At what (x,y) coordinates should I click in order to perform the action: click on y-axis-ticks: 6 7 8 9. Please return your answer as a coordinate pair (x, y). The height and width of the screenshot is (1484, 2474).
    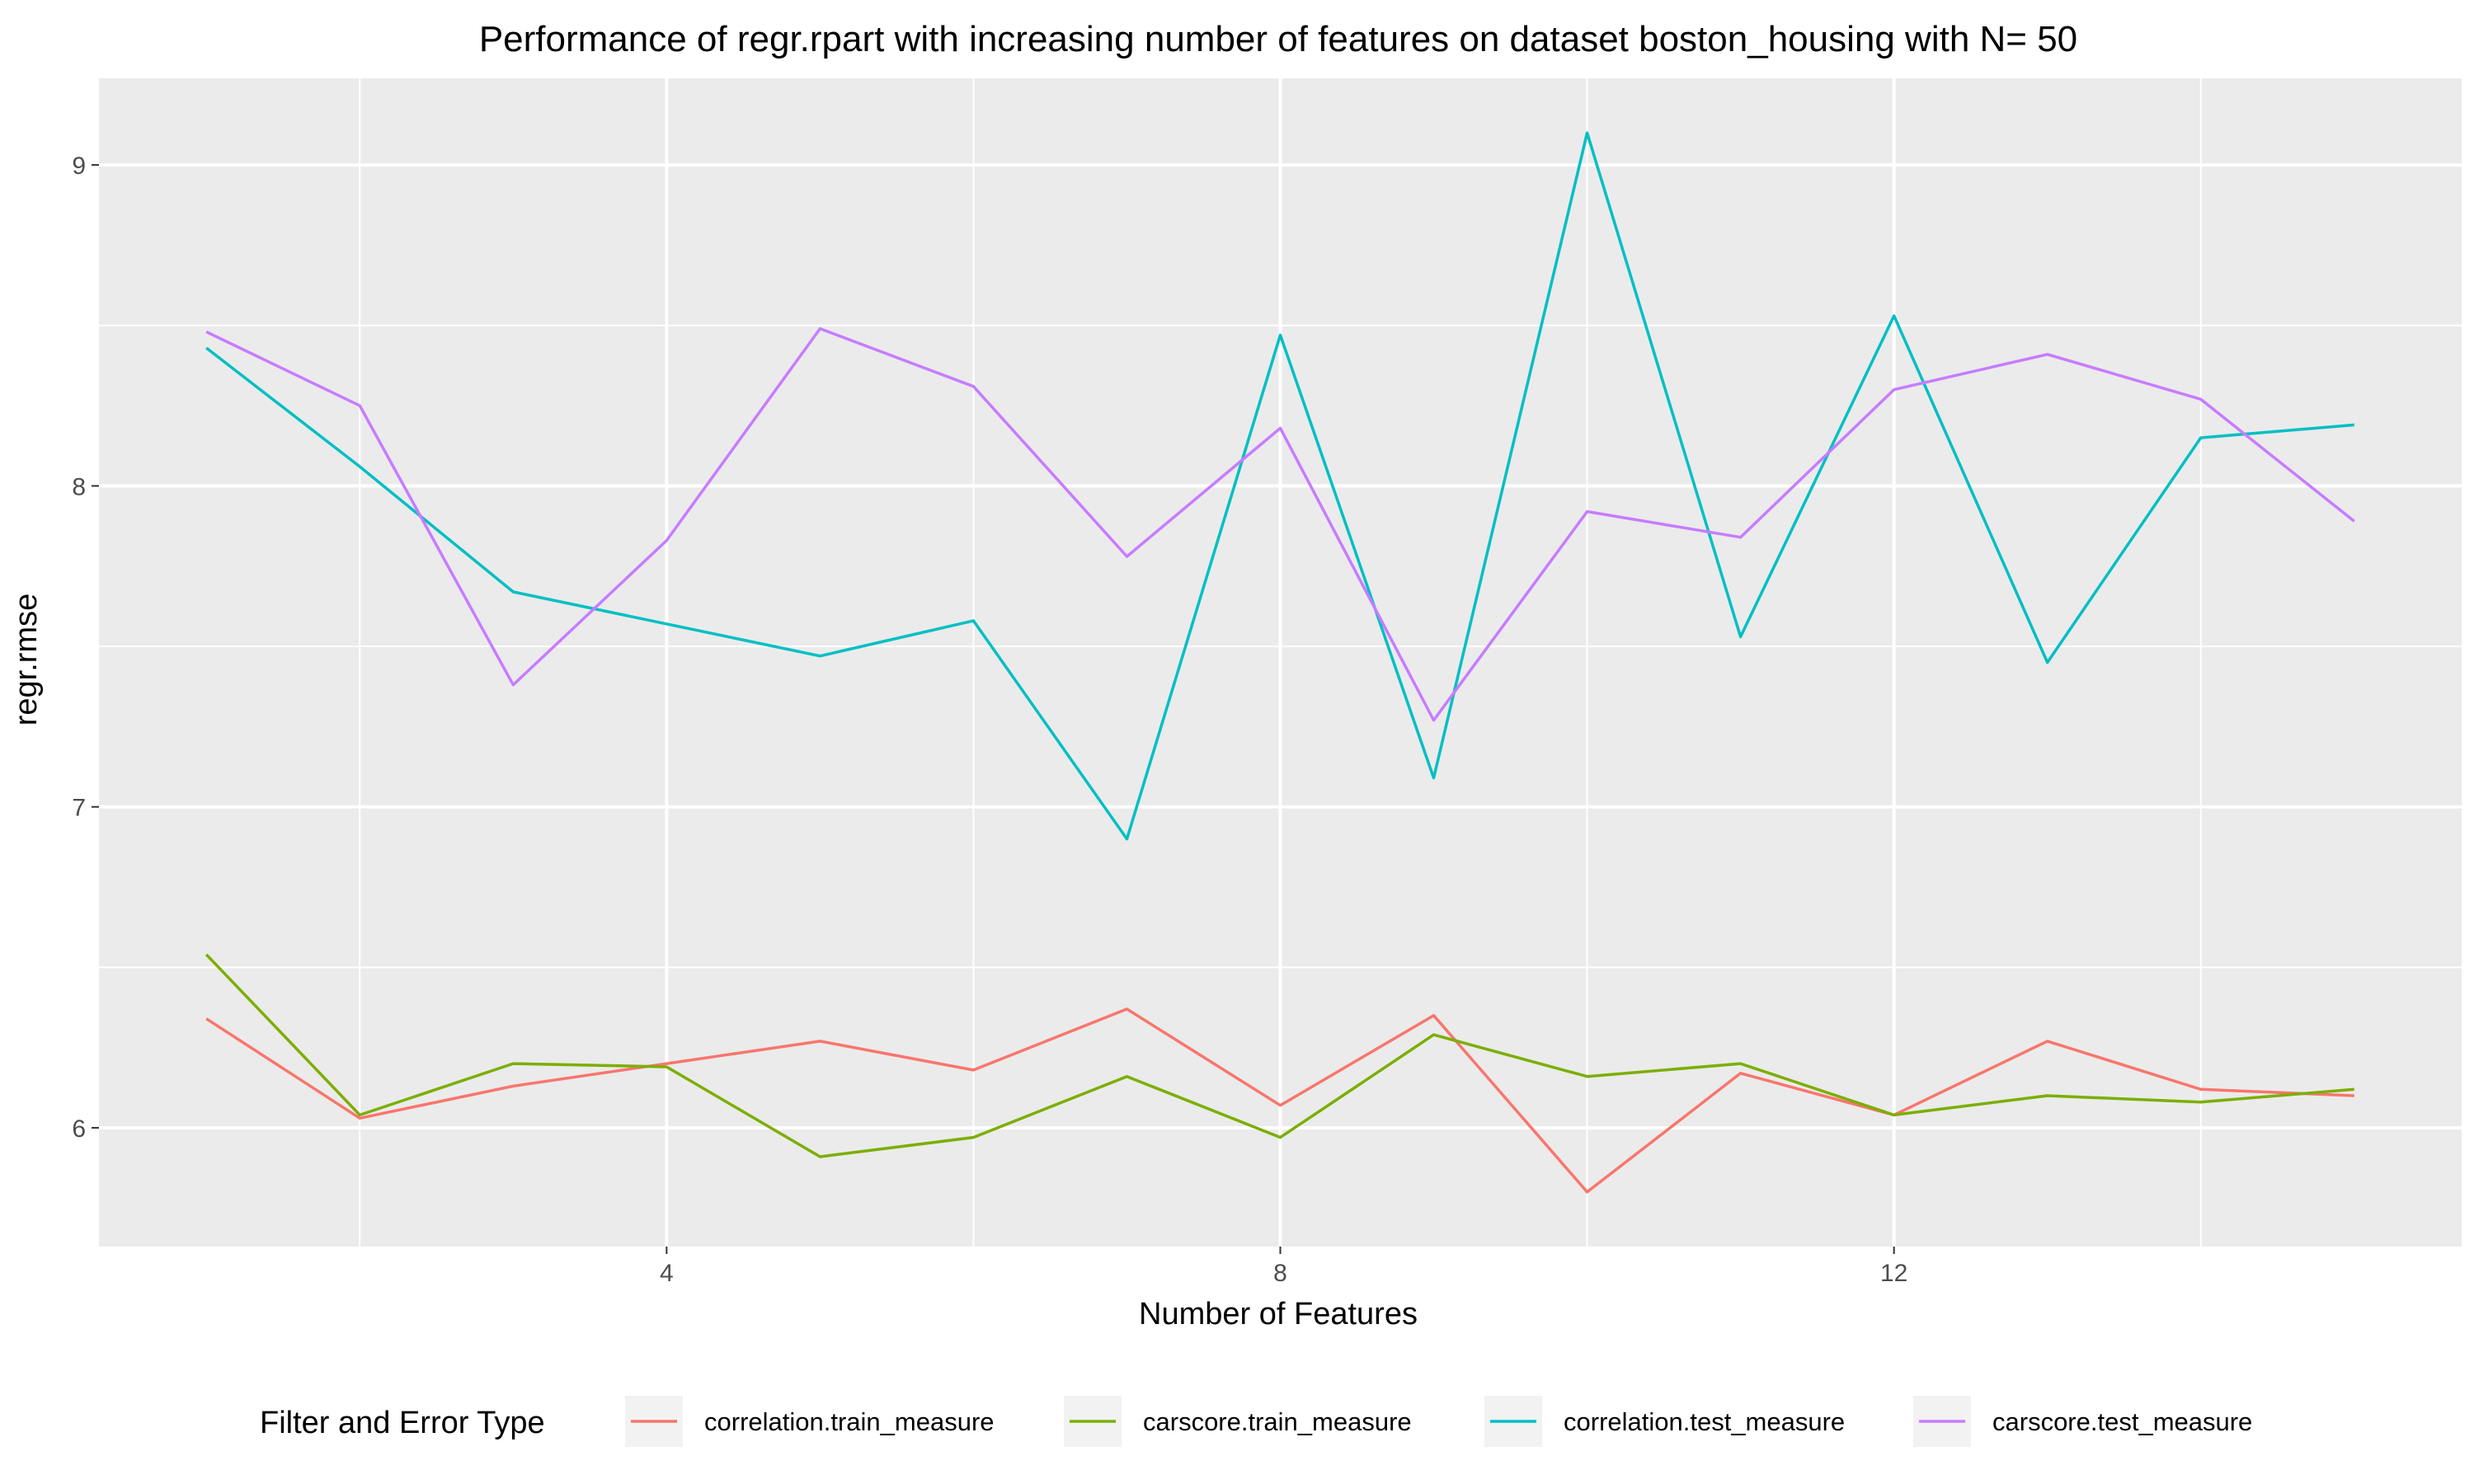
    Looking at the image, I should click on (85, 648).